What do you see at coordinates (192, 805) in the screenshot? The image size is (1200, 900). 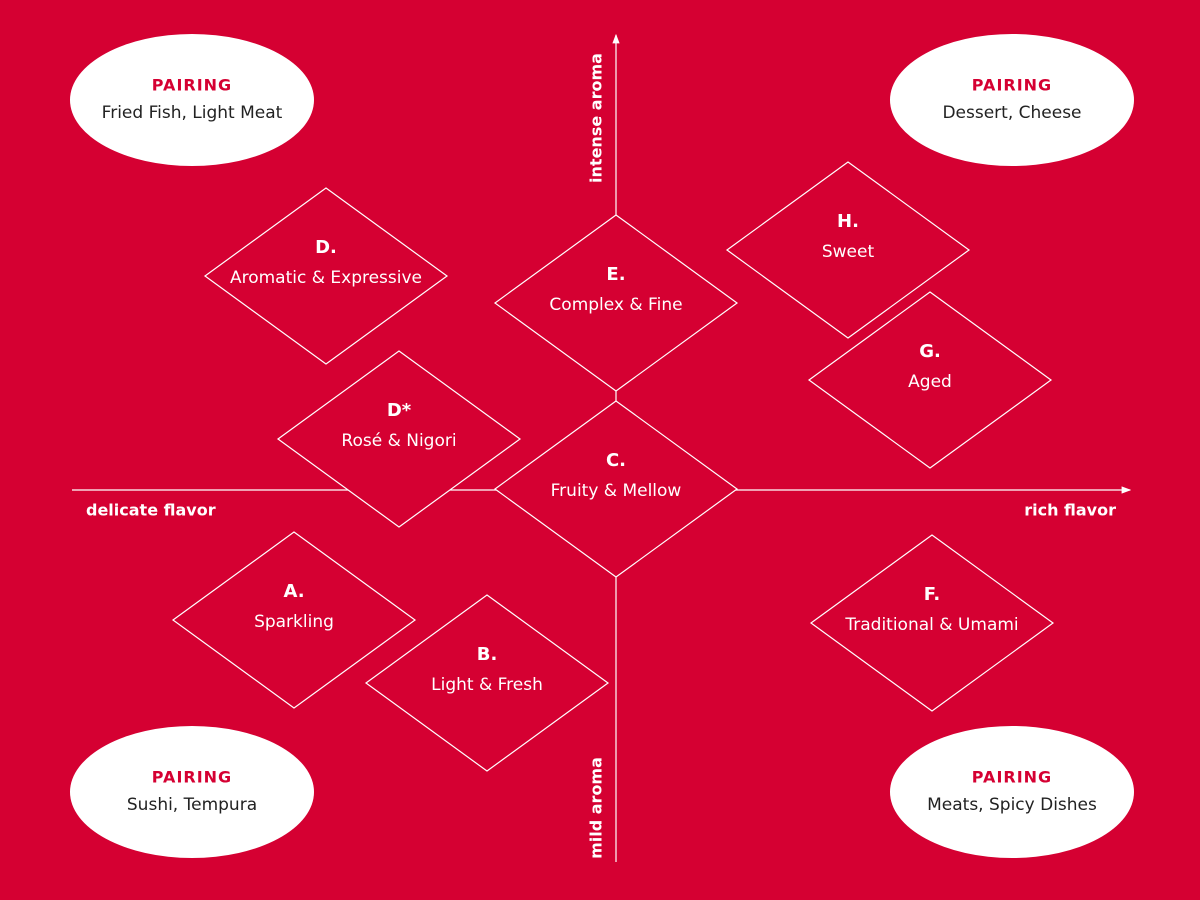 I see `pairing-foods: Sushi, Tempura` at bounding box center [192, 805].